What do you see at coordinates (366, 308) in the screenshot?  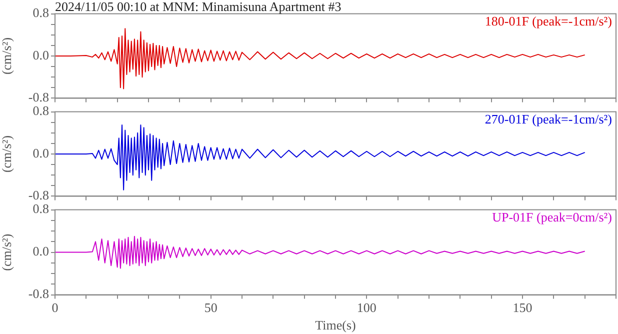 I see `x-tick-label: 100` at bounding box center [366, 308].